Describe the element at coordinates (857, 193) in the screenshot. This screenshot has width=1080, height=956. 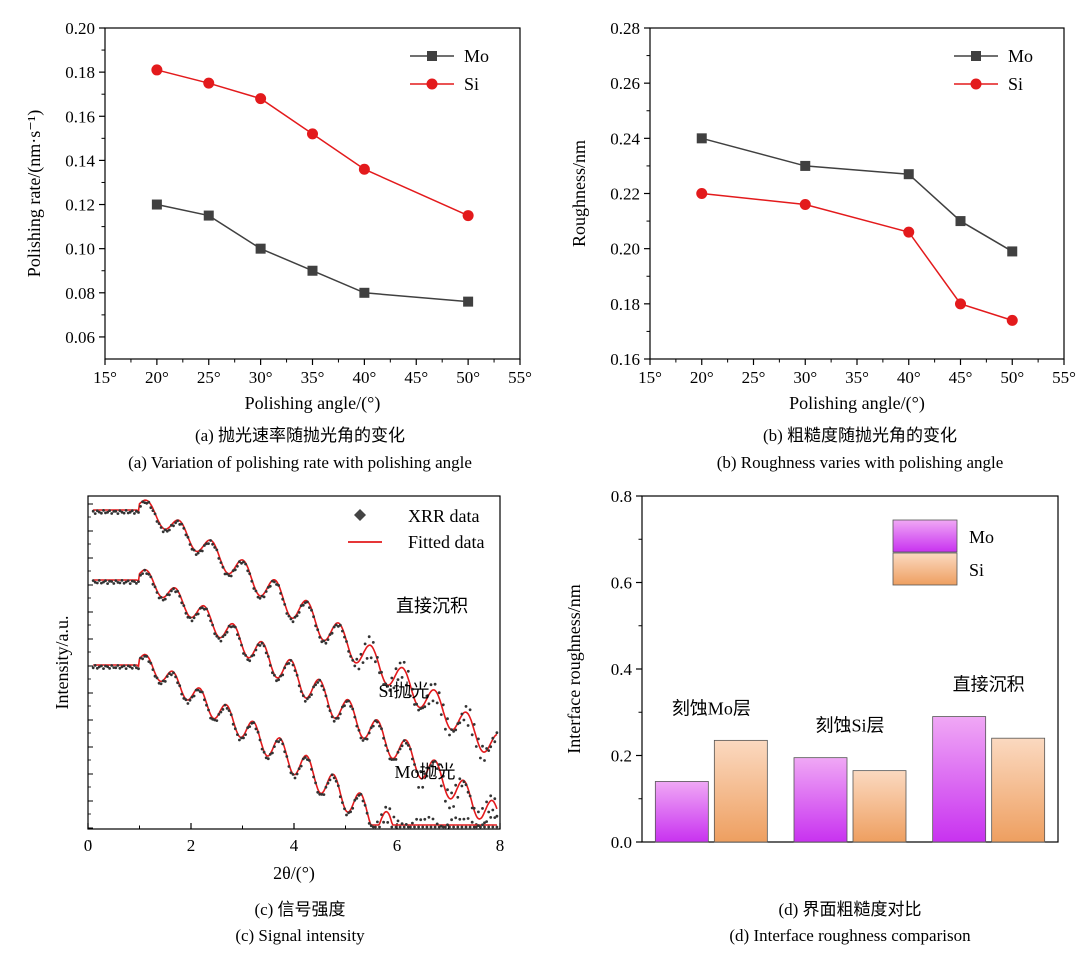
I see `plot-frame` at that location.